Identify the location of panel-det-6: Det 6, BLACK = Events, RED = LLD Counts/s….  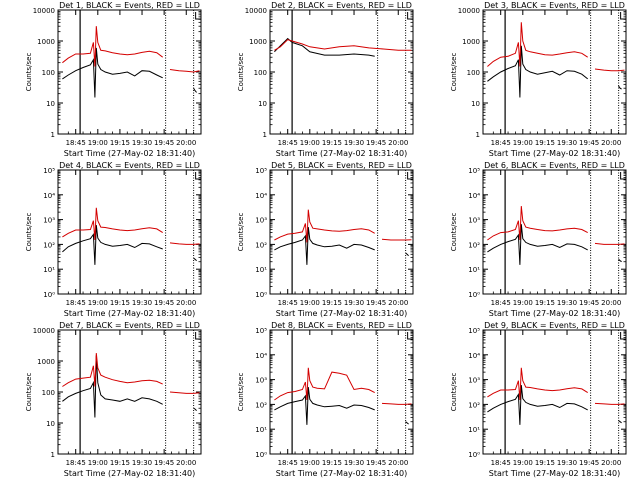
(538, 239).